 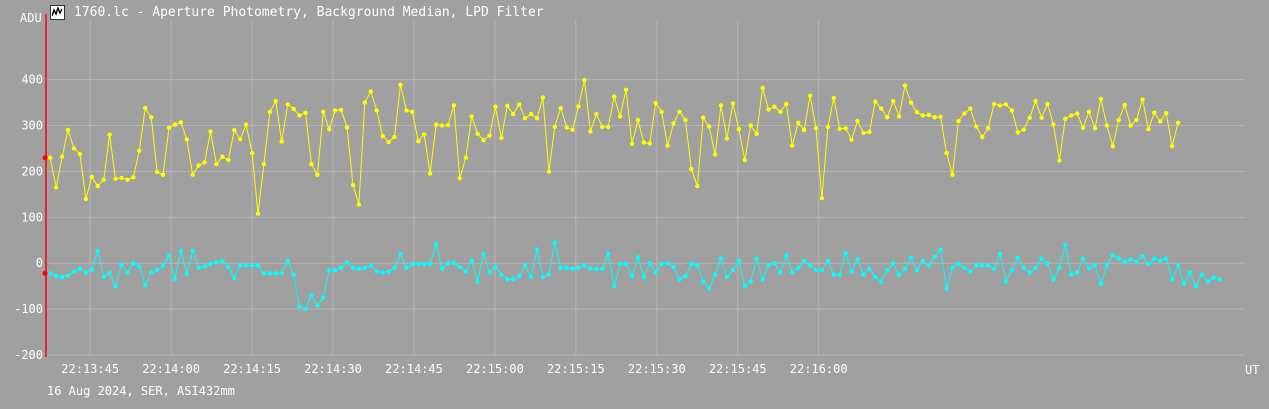 I want to click on x-tick-label: 22:15:15, so click(x=576, y=369).